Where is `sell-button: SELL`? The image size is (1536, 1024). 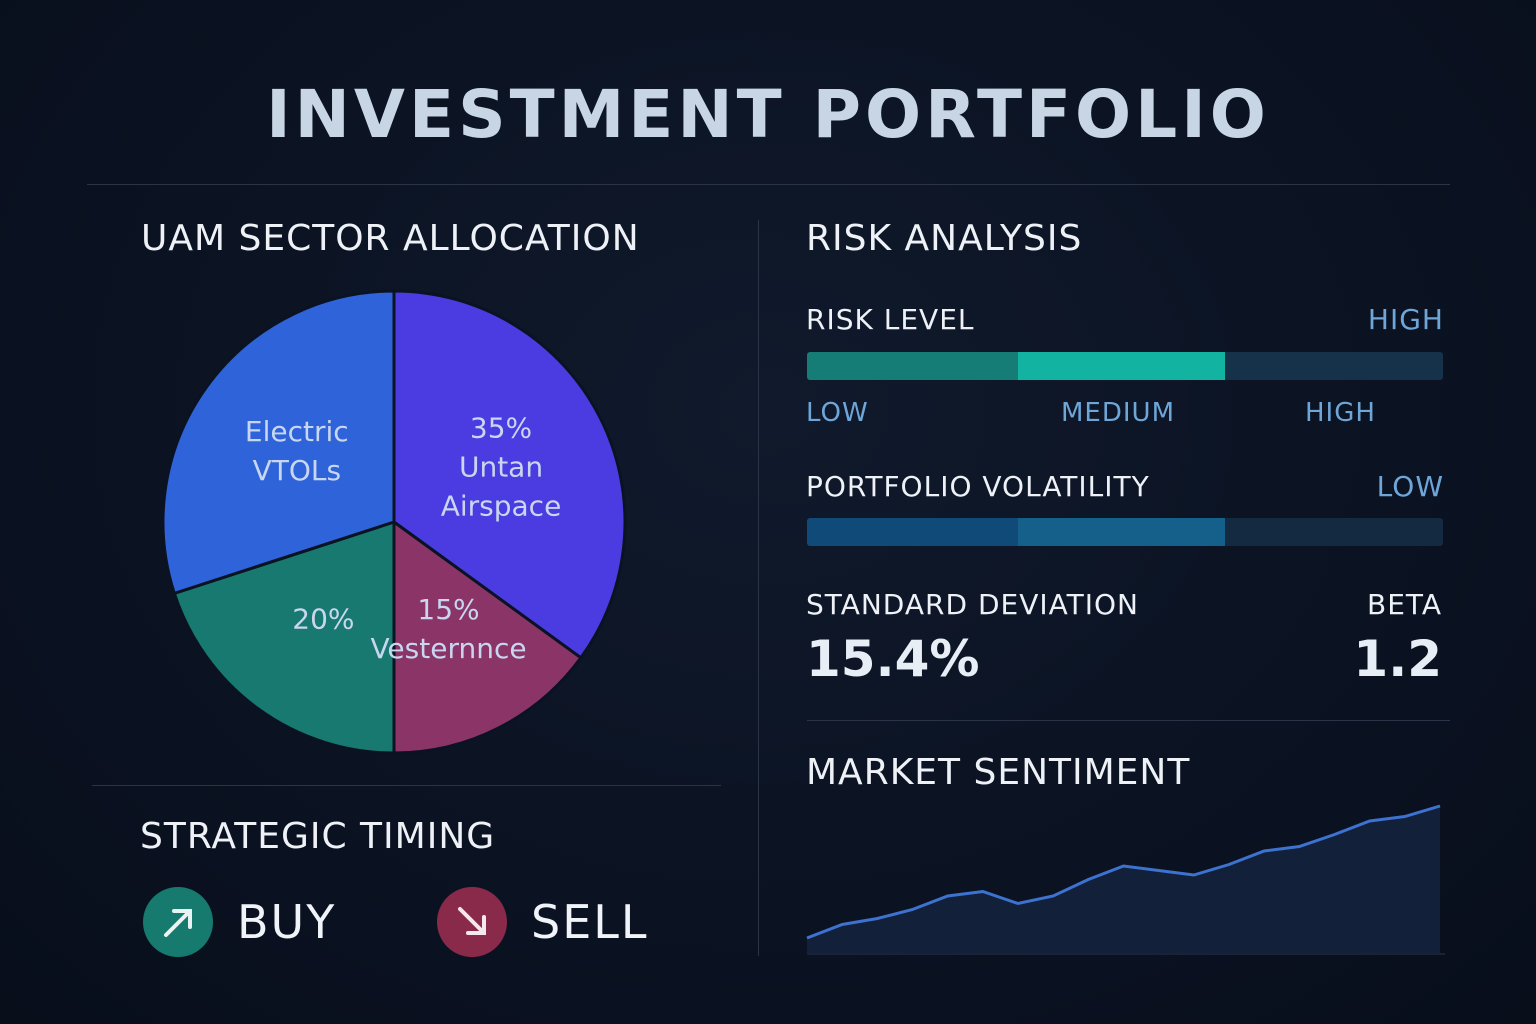
sell-button: SELL is located at coordinates (543, 922).